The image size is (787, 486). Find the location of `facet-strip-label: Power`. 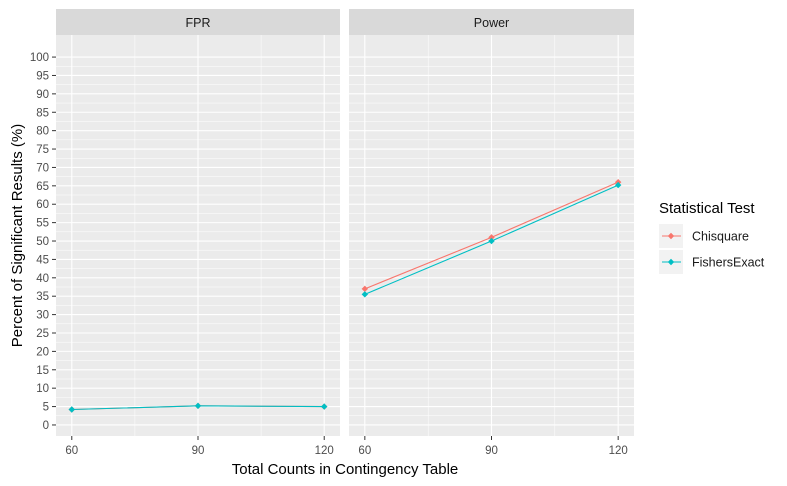

facet-strip-label: Power is located at coordinates (491, 23).